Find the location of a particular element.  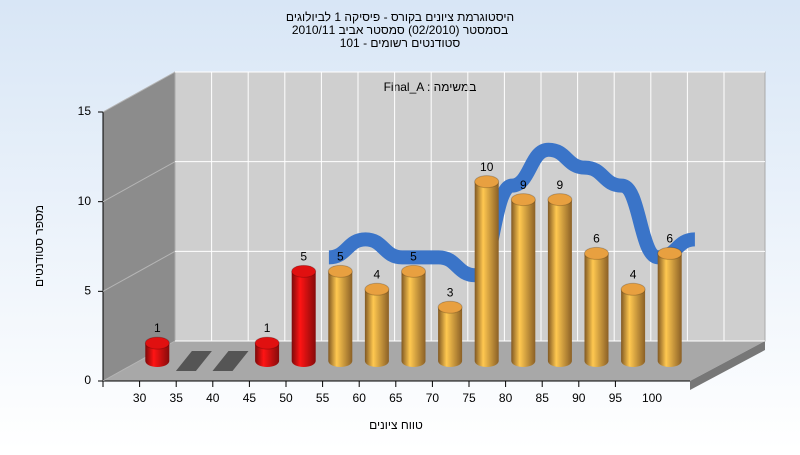

floor-edge is located at coordinates (727, 365).